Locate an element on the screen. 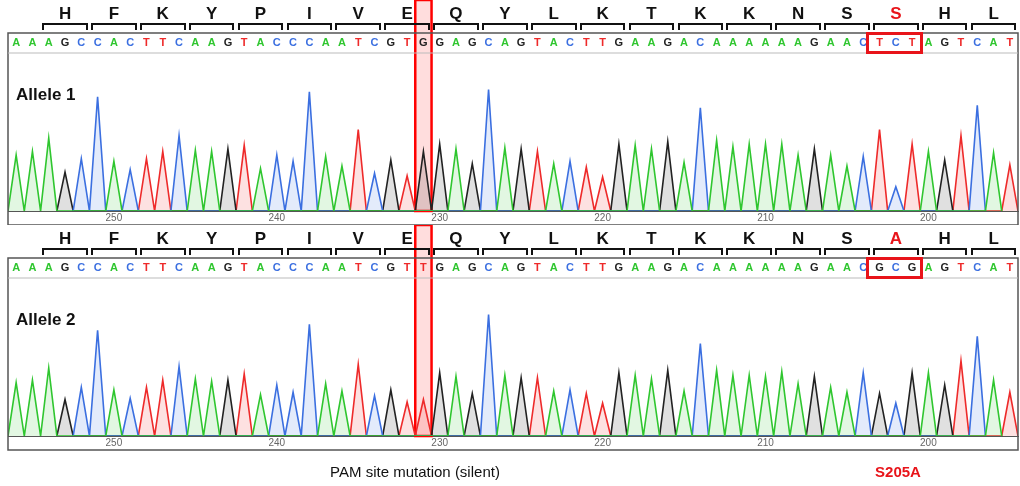 Image resolution: width=1020 pixels, height=486 pixels. text: H F K Y P I V E Q Y L K T K K N S A H L is located at coordinates (528, 238).